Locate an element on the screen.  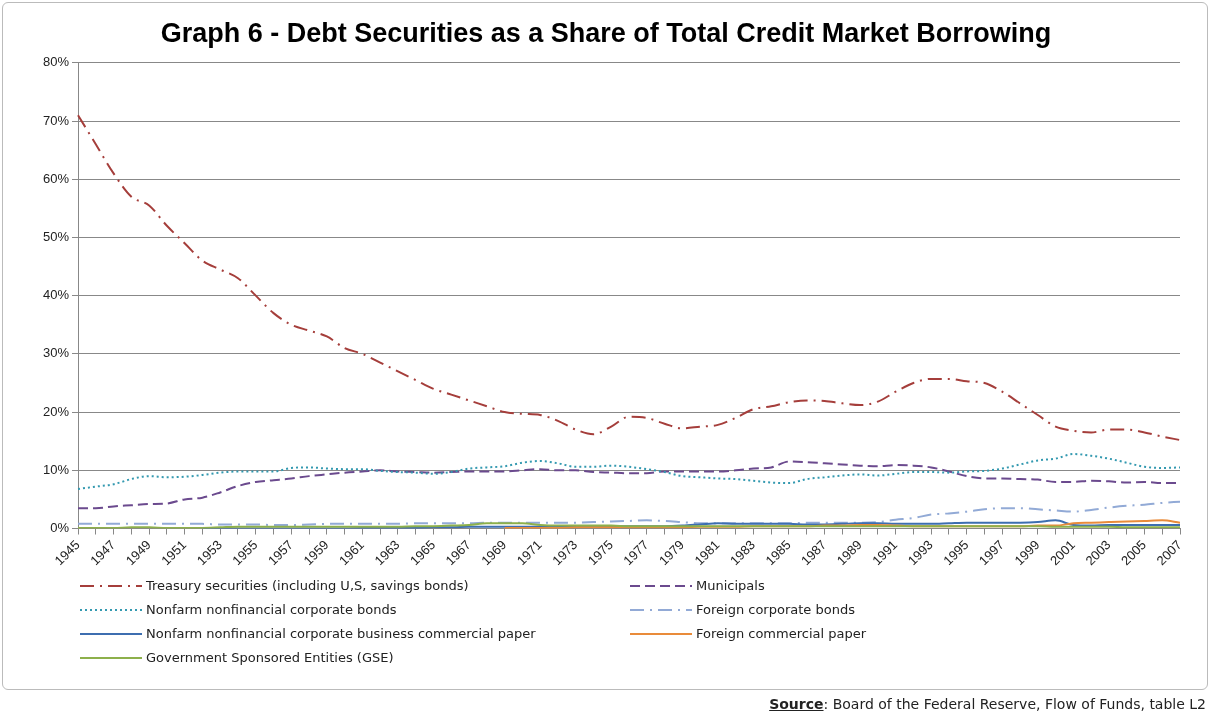
y-tick-label: 40% is located at coordinates (56, 295).